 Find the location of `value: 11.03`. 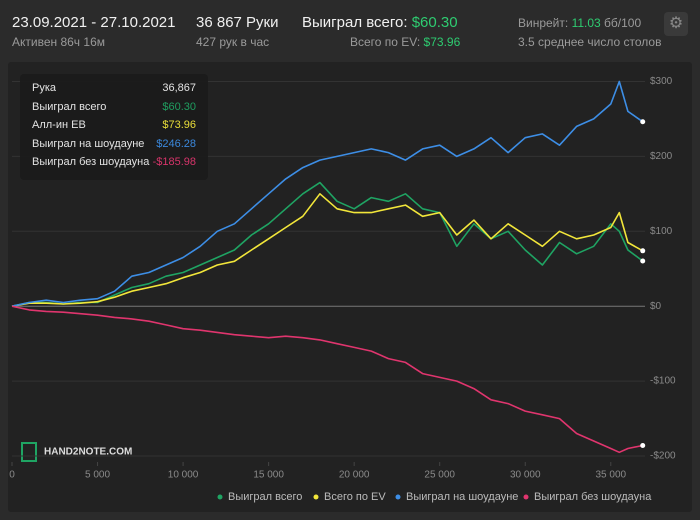

value: 11.03 is located at coordinates (586, 23).